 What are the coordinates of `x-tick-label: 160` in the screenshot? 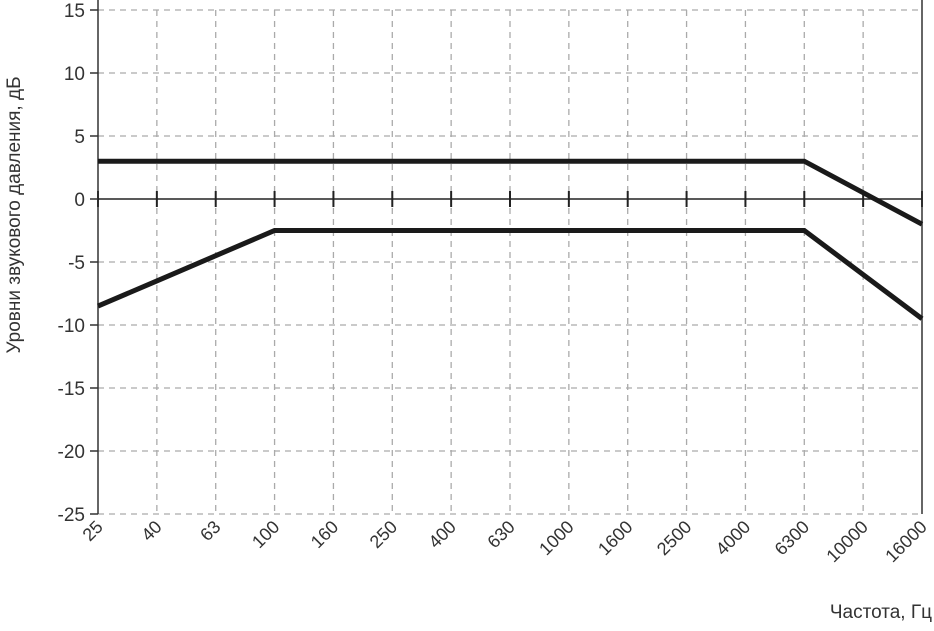 It's located at (324, 534).